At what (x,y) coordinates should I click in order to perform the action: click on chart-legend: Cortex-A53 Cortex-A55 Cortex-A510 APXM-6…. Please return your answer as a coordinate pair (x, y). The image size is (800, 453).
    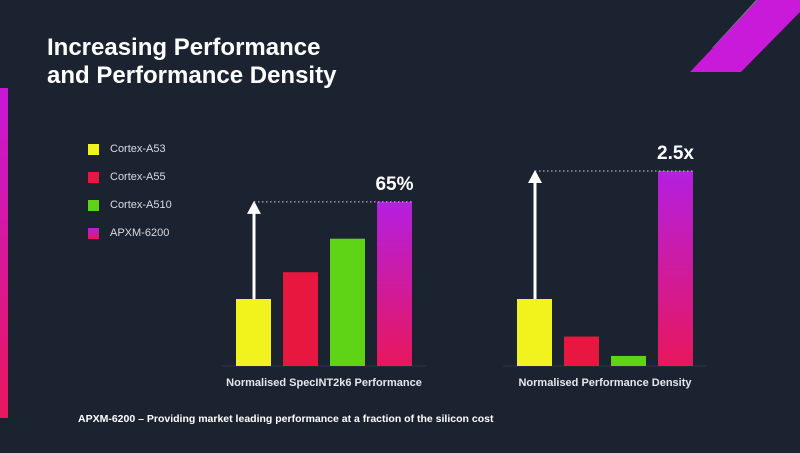
    Looking at the image, I should click on (130, 191).